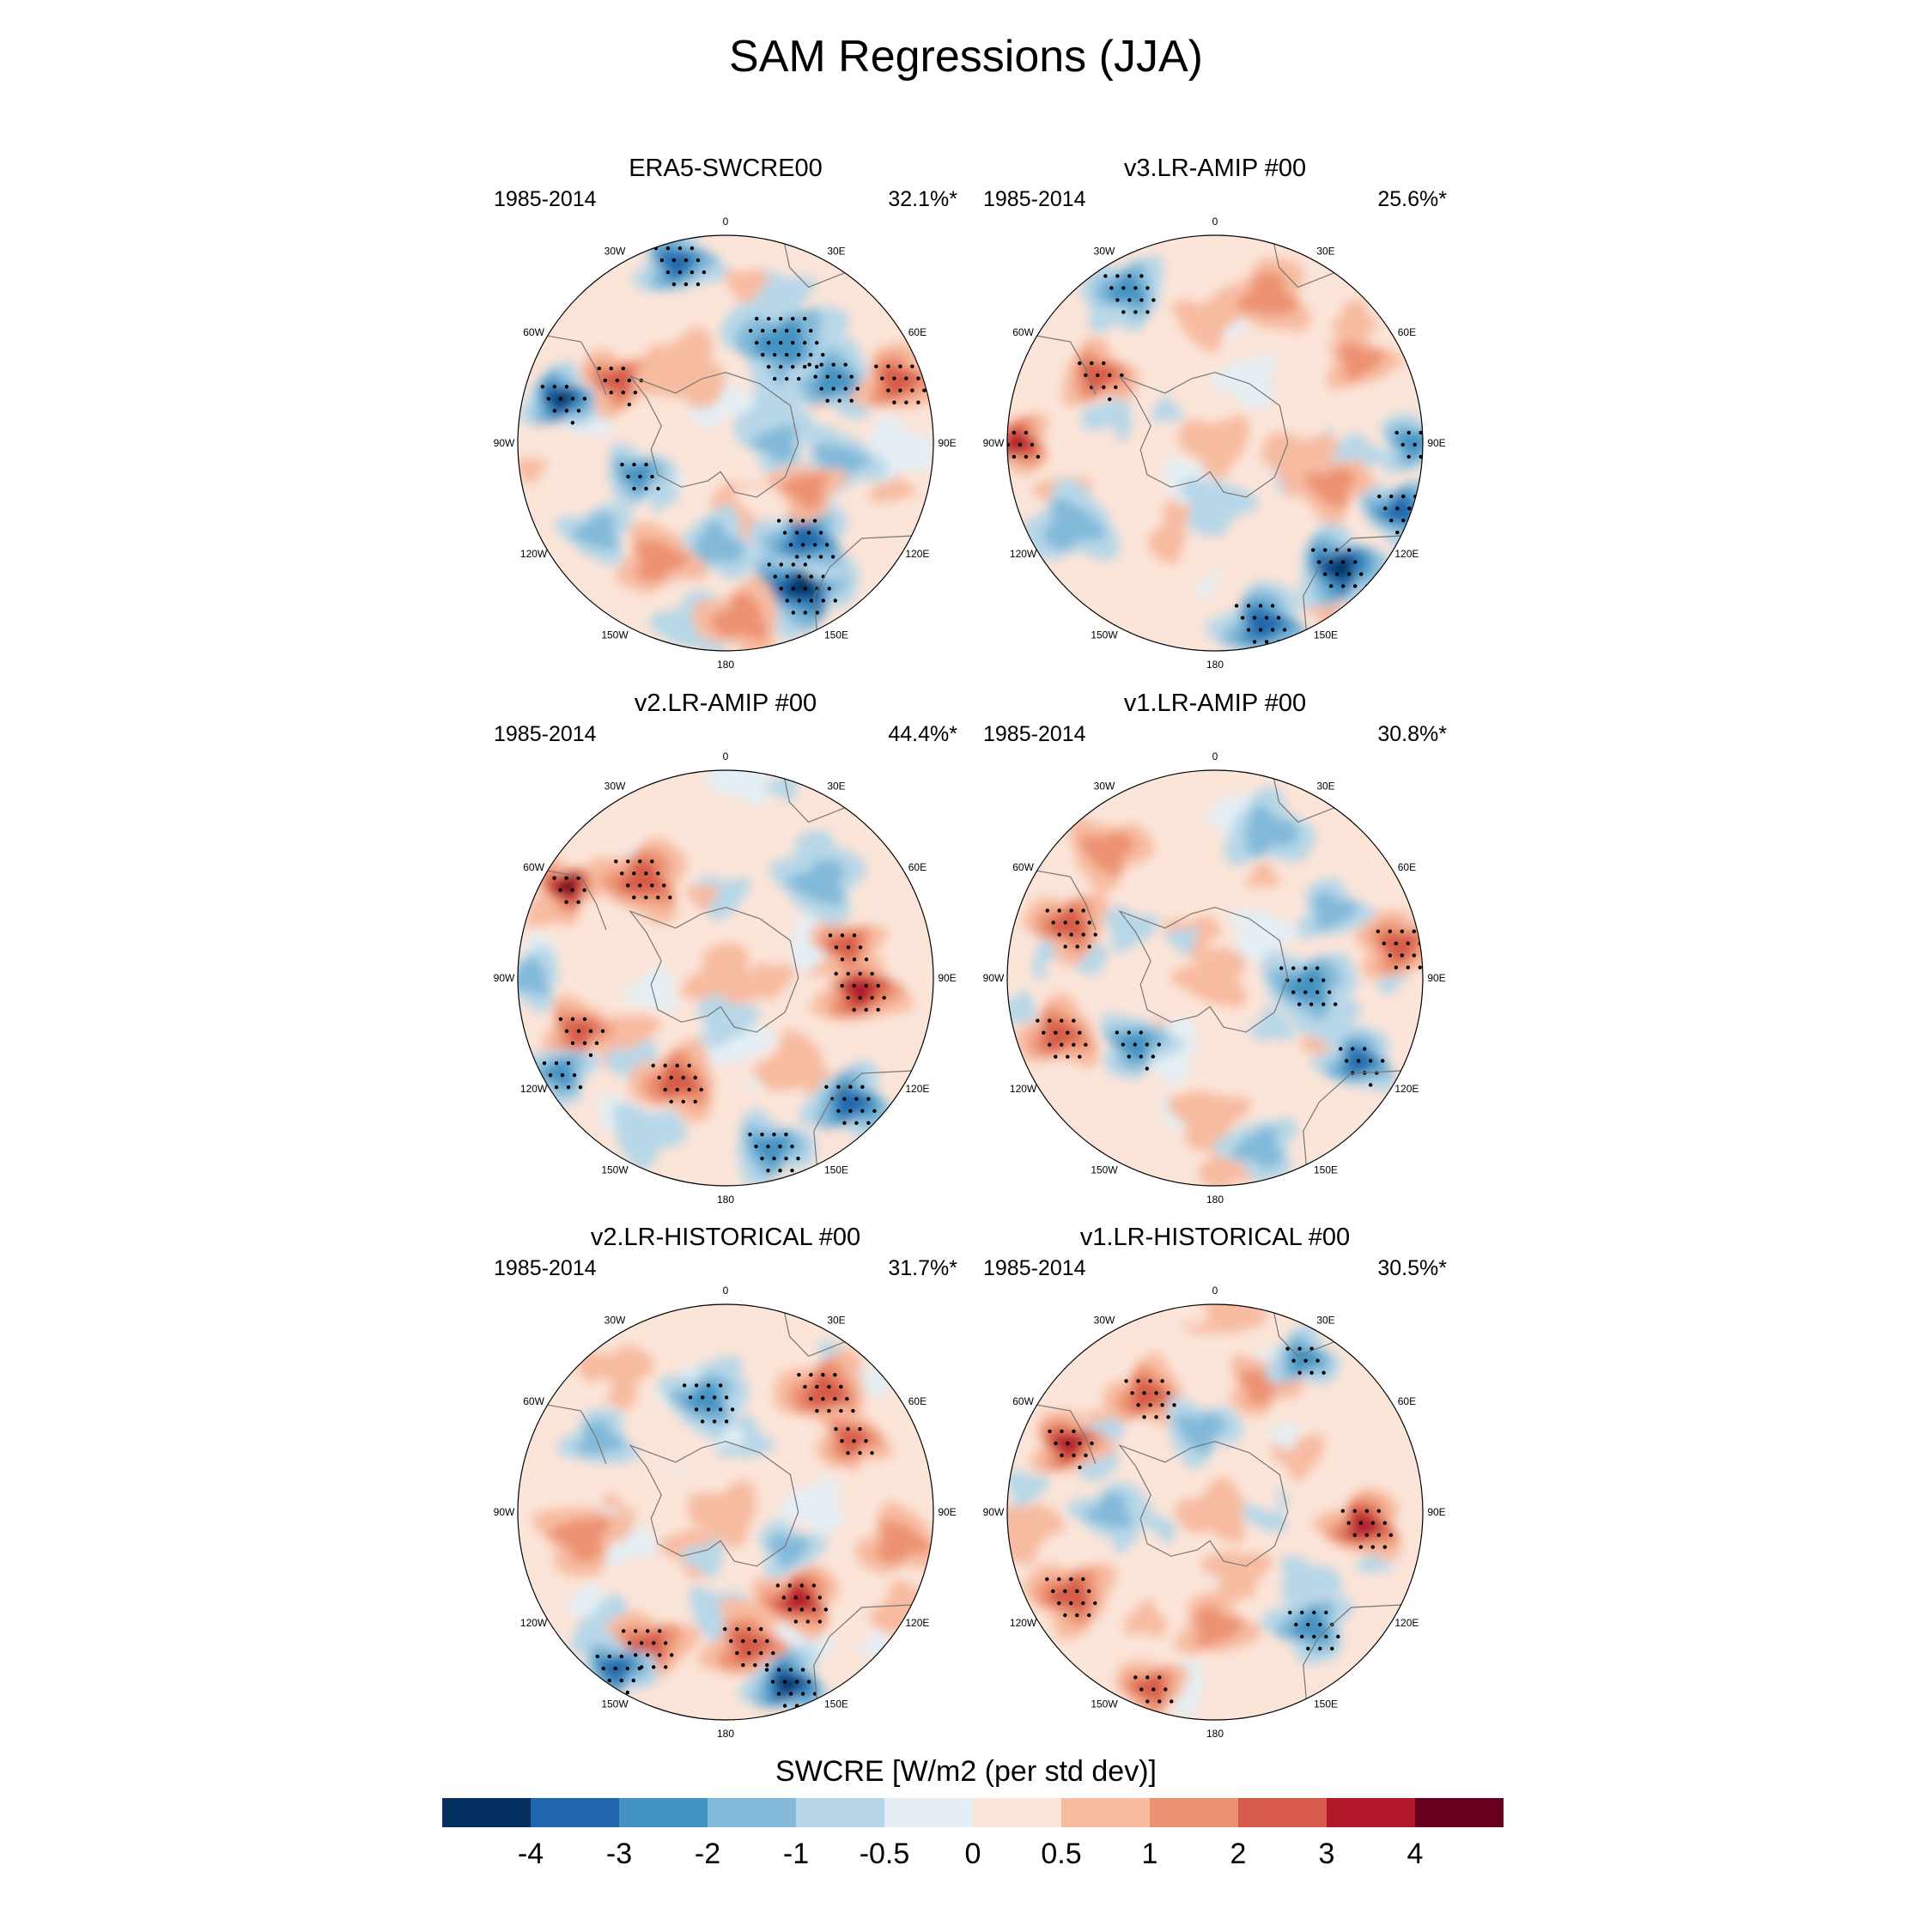  I want to click on colorbar-tick-label: 4, so click(1415, 1854).